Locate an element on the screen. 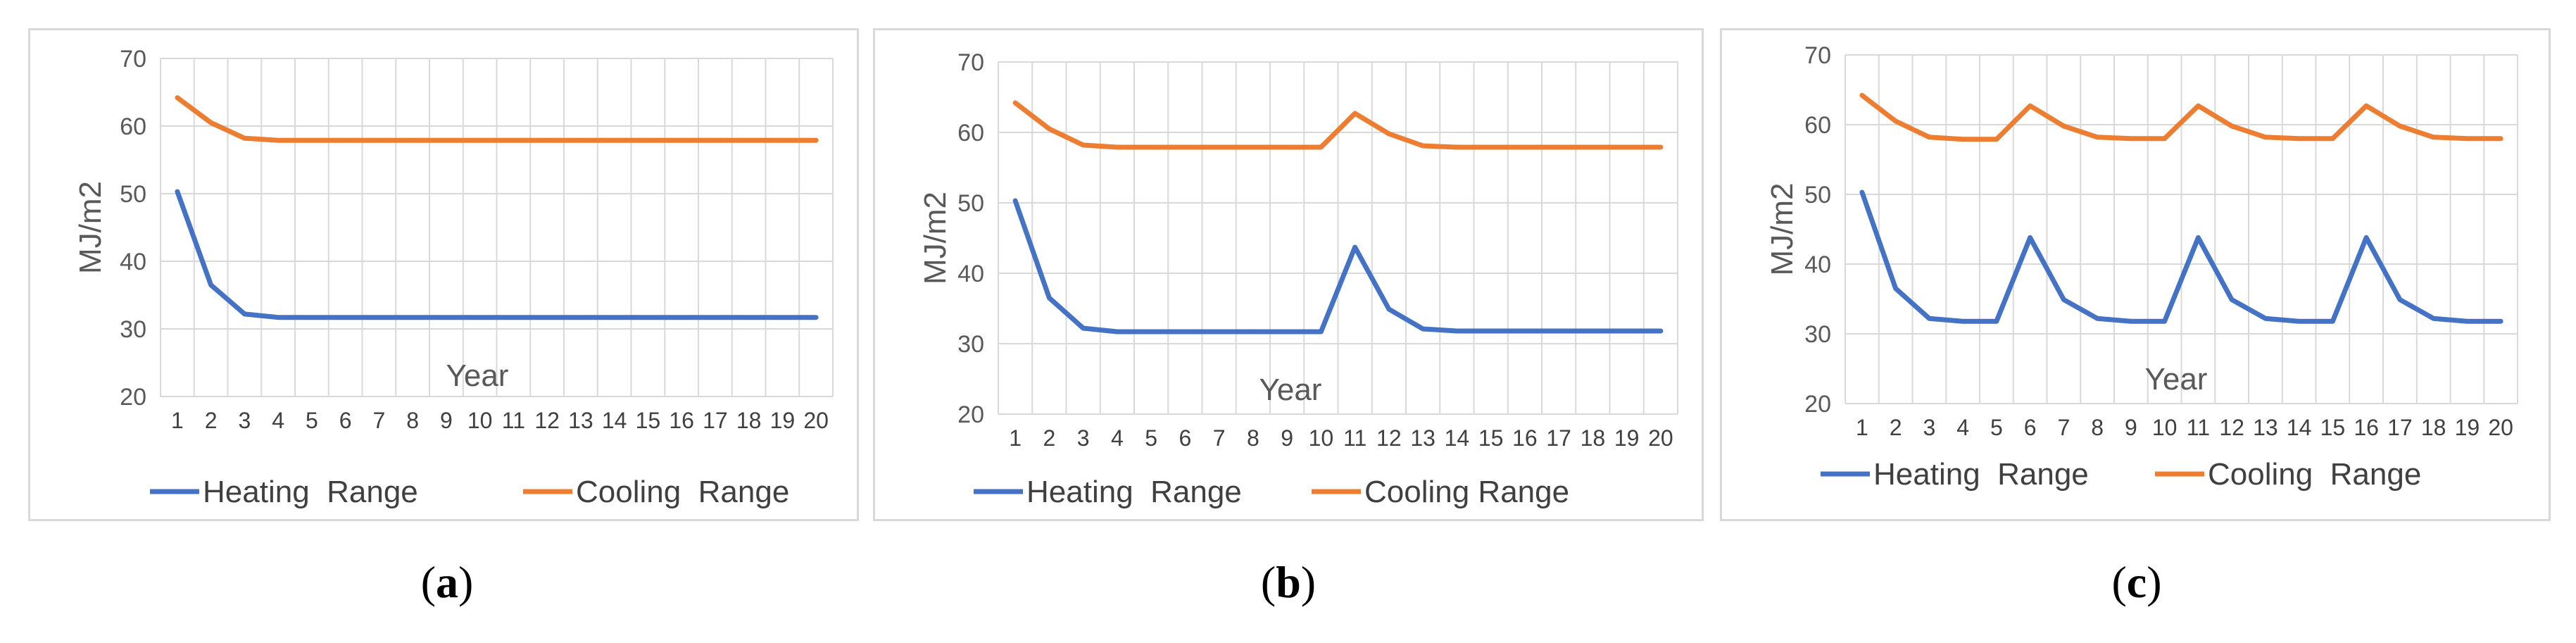 The height and width of the screenshot is (643, 2576). y-tick-label: 40 is located at coordinates (971, 274).